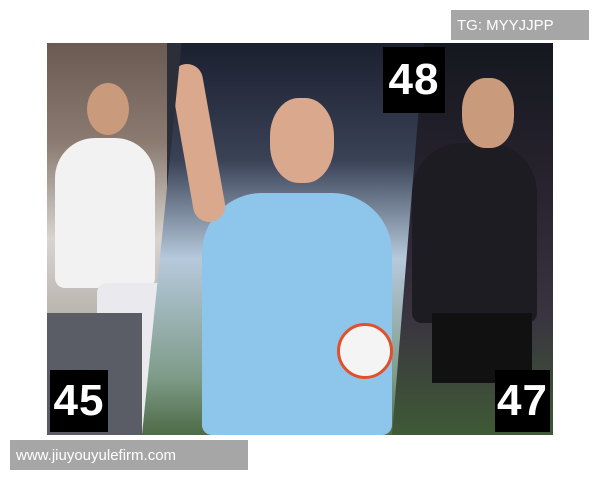 This screenshot has height=480, width=600. What do you see at coordinates (302, 140) in the screenshot?
I see `player-middle-head` at bounding box center [302, 140].